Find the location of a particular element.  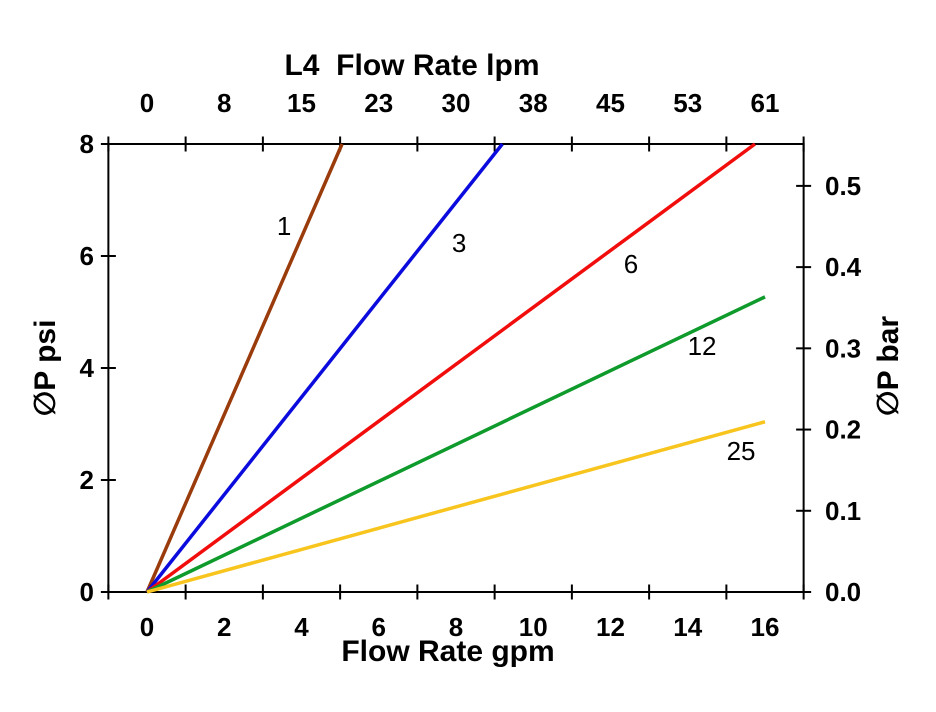

bottom-axis-title: Flow Rate gpm is located at coordinates (448, 651).